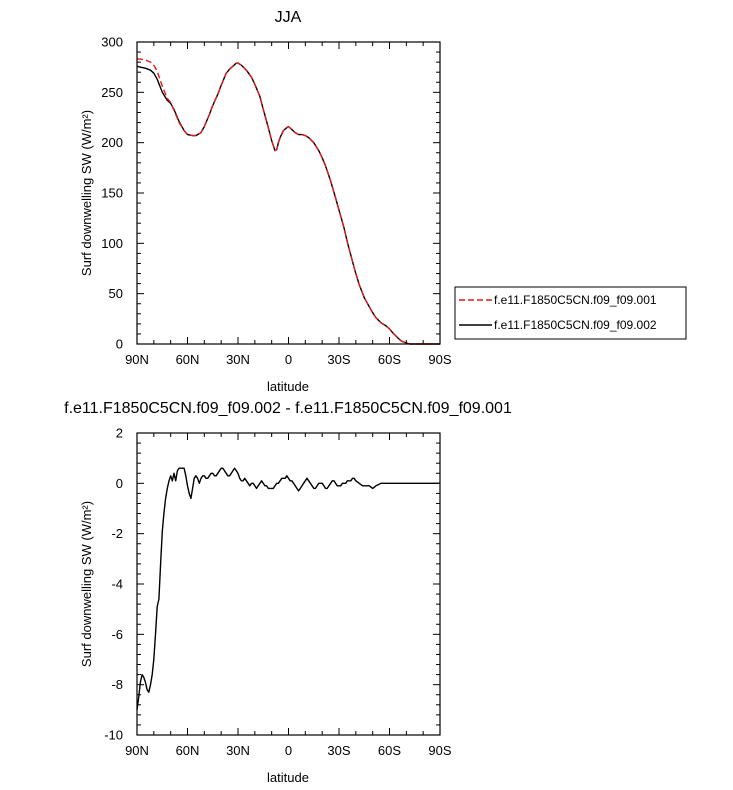 The image size is (733, 790). I want to click on top-x-tick-label: 30N, so click(238, 359).